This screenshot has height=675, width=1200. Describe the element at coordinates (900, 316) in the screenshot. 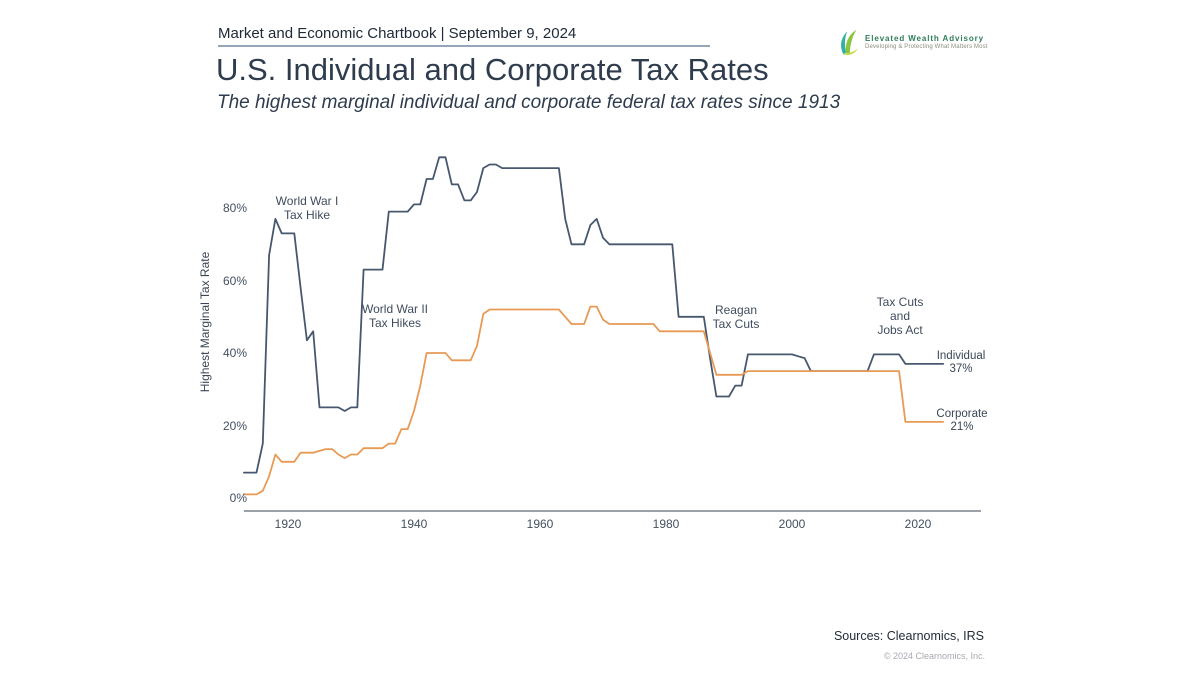

I see `annotation-tax-cuts-jobs-act: Tax Cuts and Jobs Act` at that location.